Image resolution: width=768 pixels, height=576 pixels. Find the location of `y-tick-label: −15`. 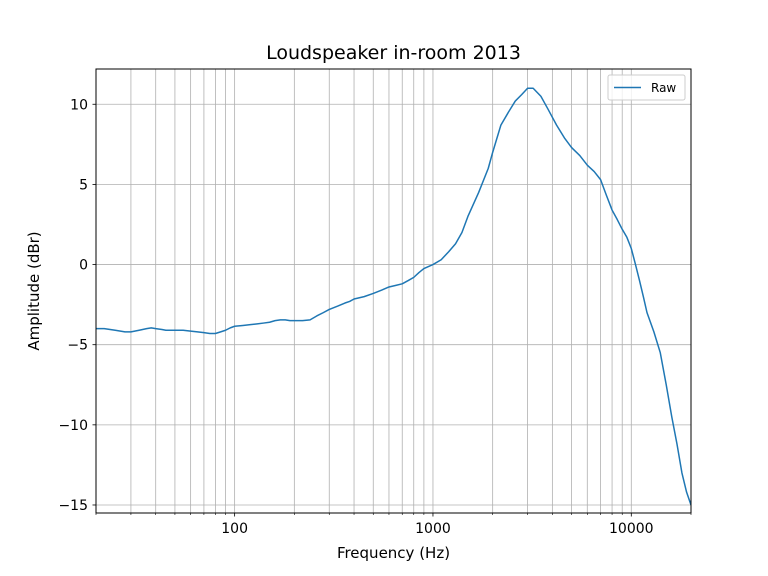

y-tick-label: −15 is located at coordinates (73, 506).